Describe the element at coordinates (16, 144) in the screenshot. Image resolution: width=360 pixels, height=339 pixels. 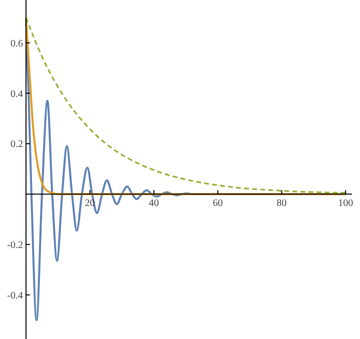
I see `y-tick-label: 0.2` at that location.